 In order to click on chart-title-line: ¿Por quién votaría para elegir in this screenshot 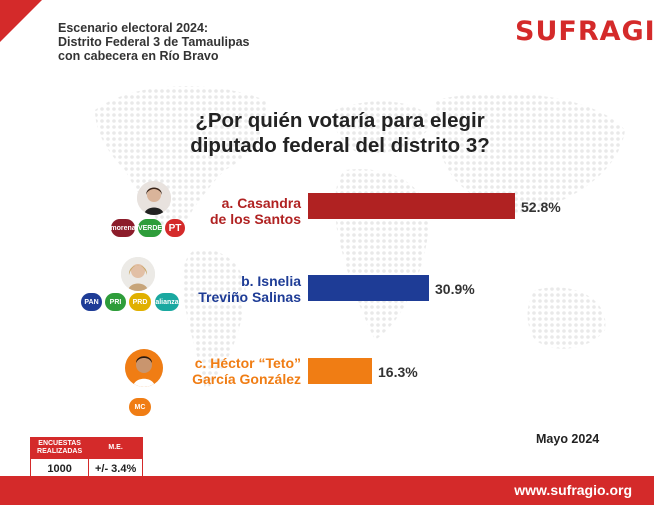, I will do `click(340, 120)`.